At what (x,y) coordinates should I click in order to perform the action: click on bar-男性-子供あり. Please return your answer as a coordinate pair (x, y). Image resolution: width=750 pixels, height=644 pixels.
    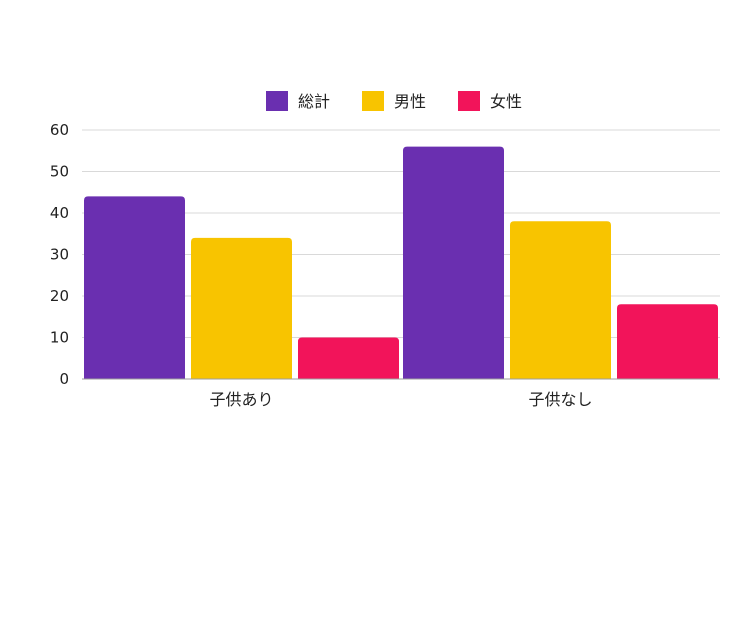
    Looking at the image, I should click on (241, 308).